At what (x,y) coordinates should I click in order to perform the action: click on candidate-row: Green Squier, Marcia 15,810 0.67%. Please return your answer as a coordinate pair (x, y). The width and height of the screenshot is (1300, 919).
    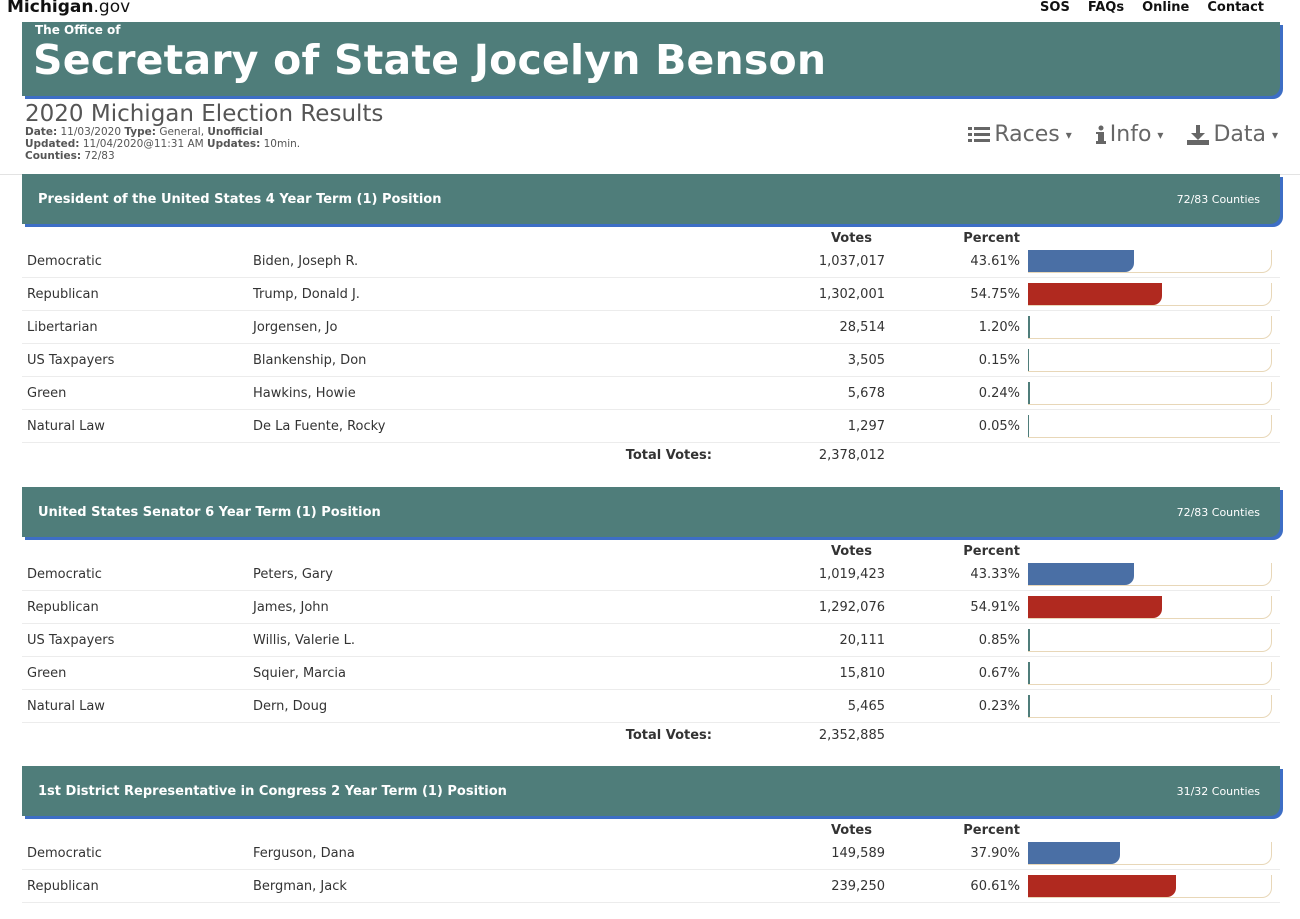
    Looking at the image, I should click on (651, 673).